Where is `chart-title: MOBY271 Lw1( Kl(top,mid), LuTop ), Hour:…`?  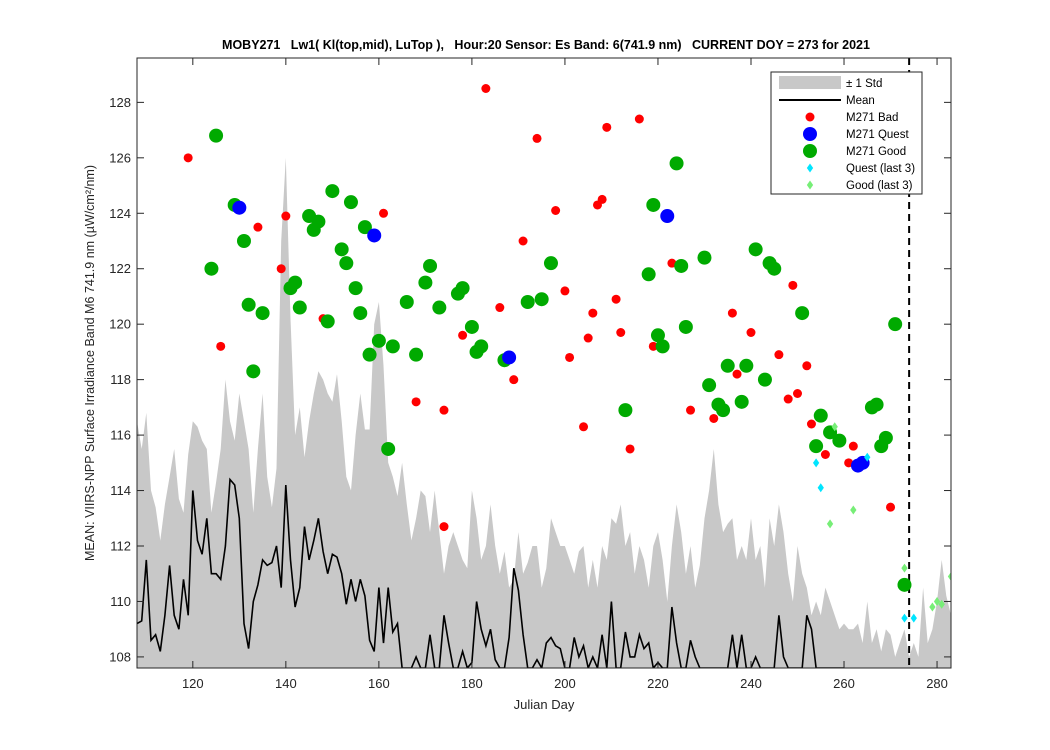
chart-title: MOBY271 Lw1( Kl(top,mid), LuTop ), Hour:… is located at coordinates (546, 45).